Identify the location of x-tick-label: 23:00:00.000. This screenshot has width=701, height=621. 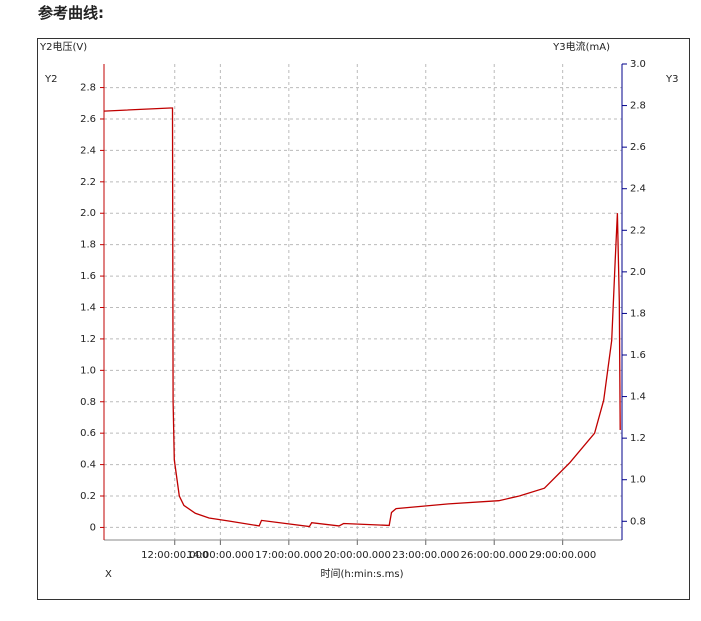
(425, 555).